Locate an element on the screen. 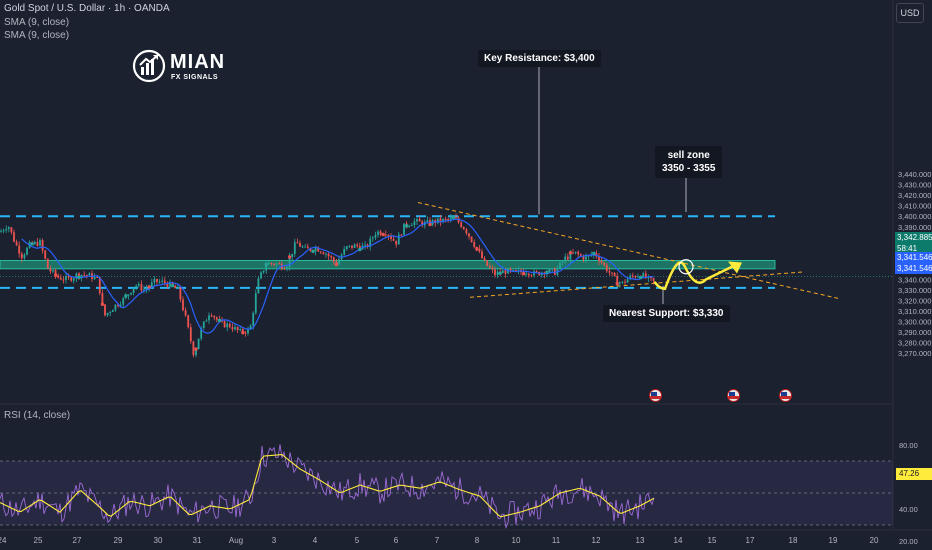  sell-zone-title: sell zone is located at coordinates (688, 155).